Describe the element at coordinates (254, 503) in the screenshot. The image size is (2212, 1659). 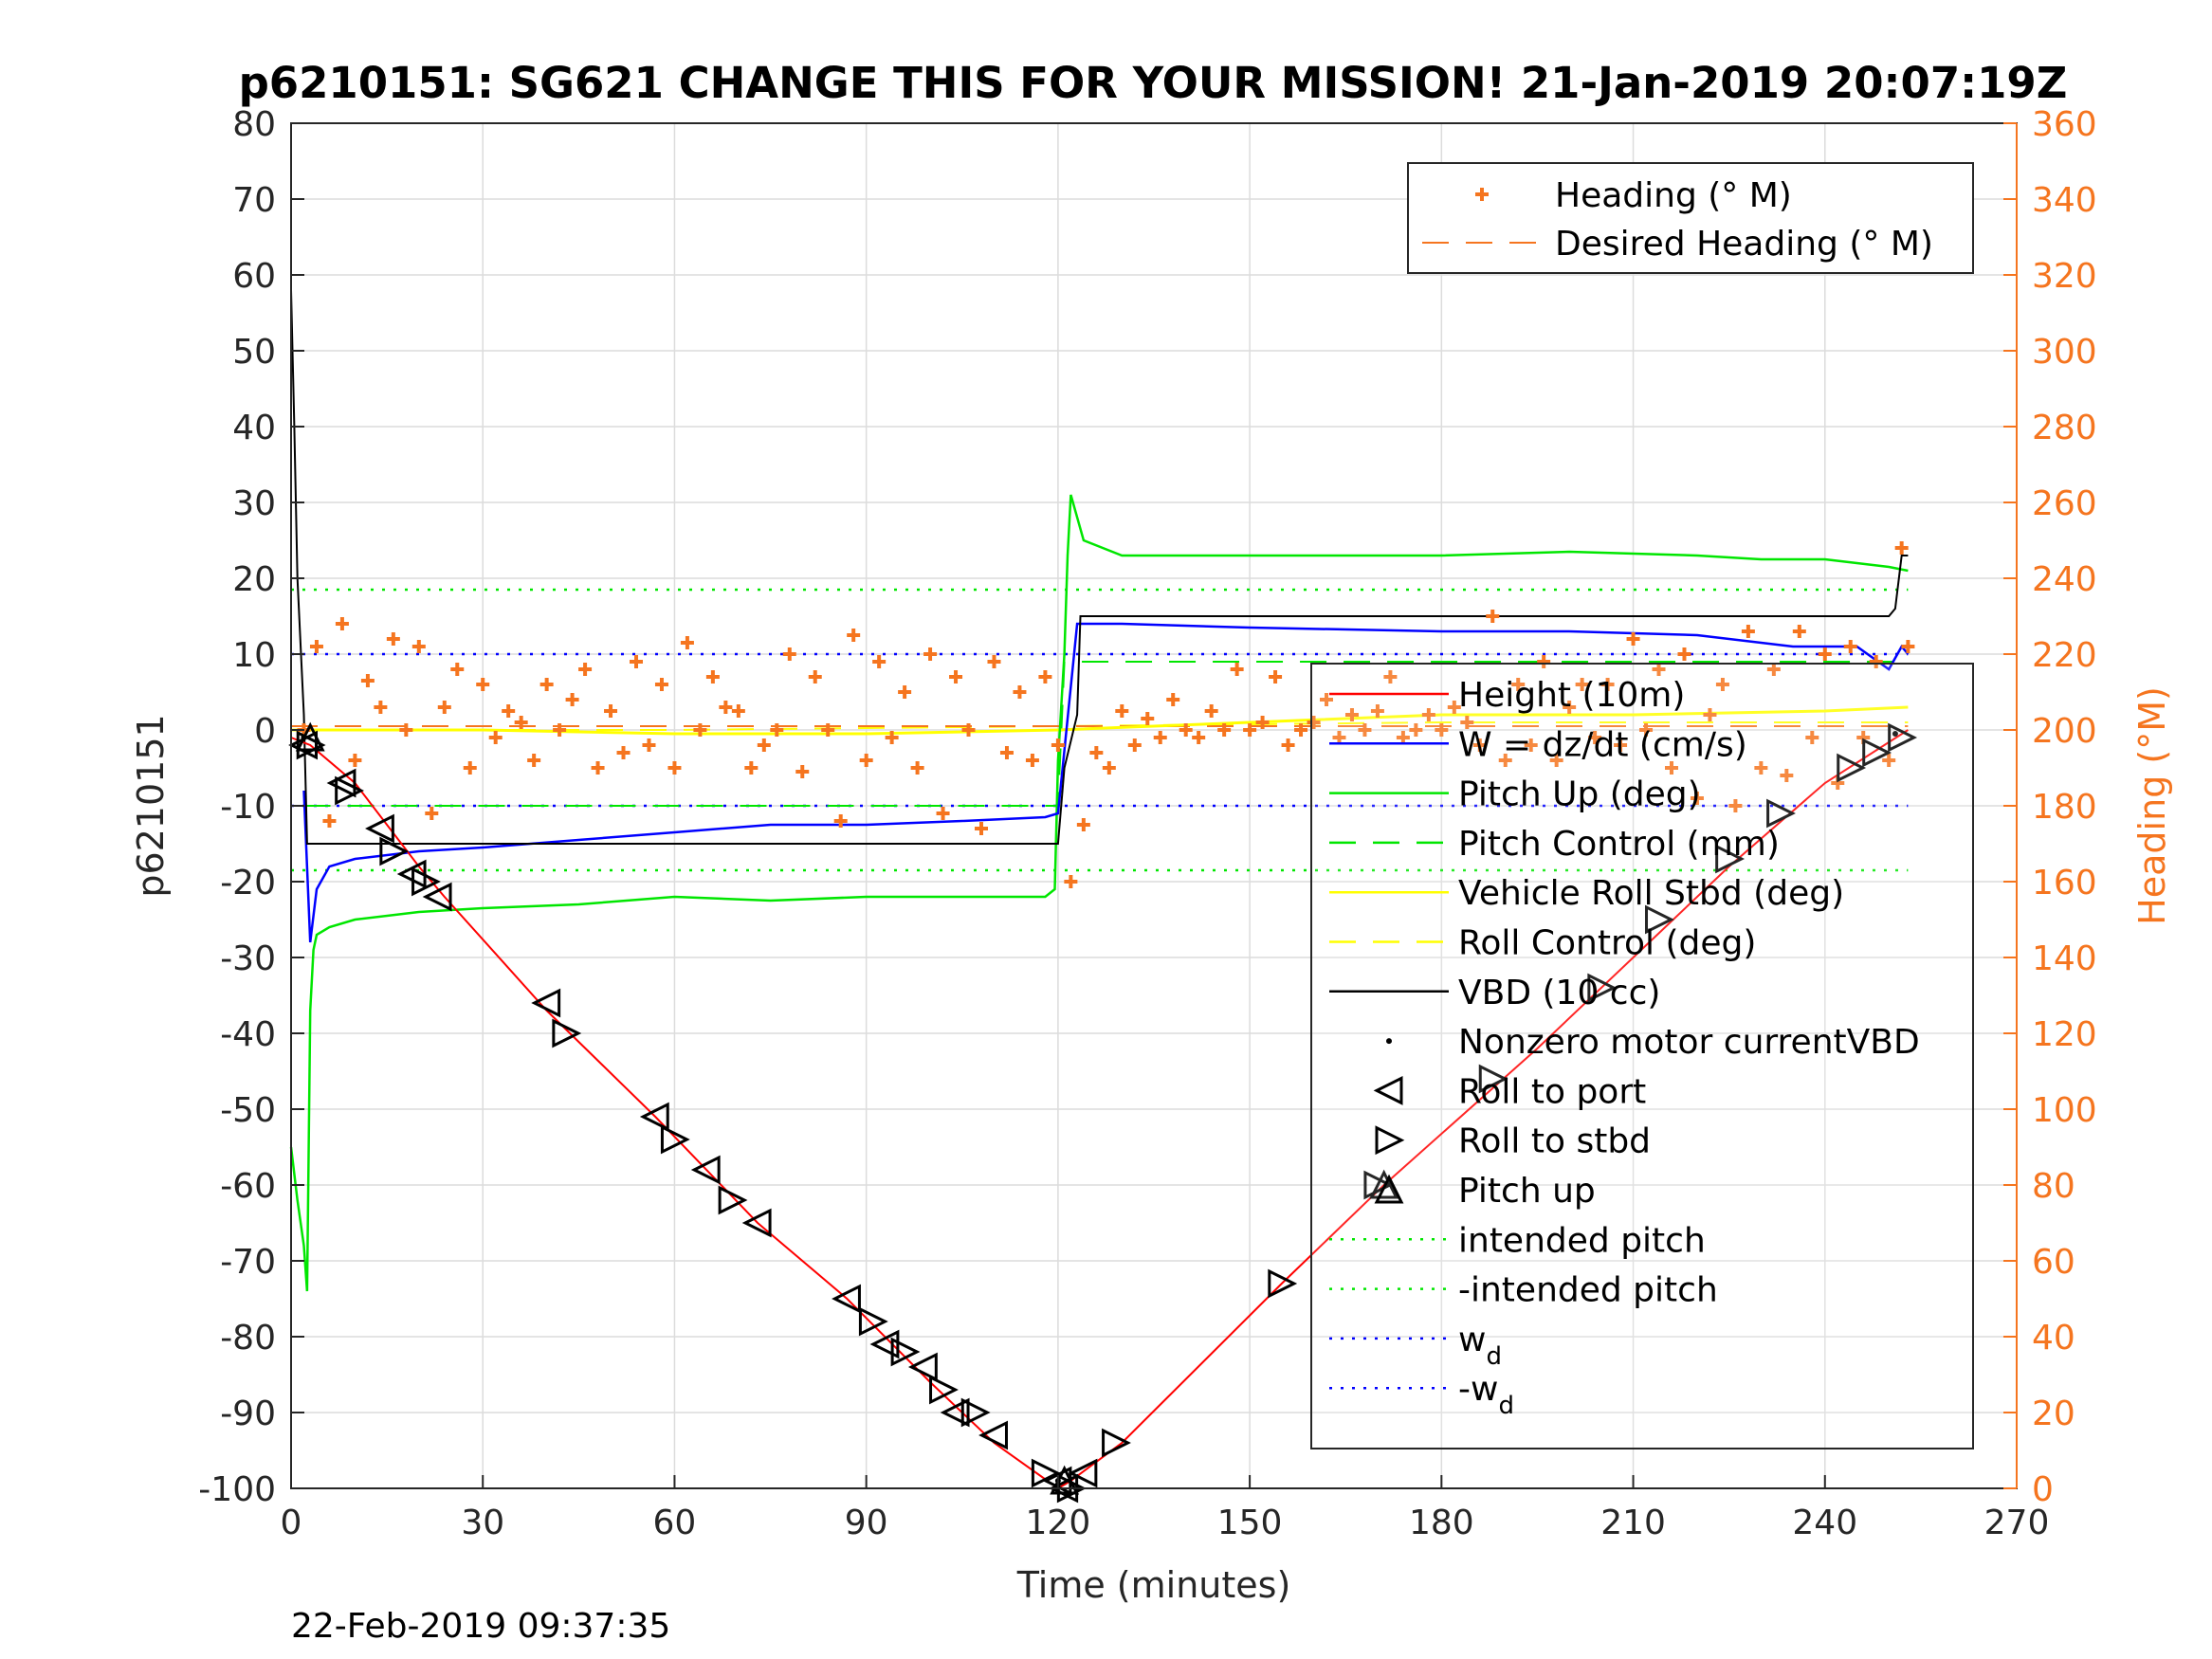
I see `y-tick-label: 30` at that location.